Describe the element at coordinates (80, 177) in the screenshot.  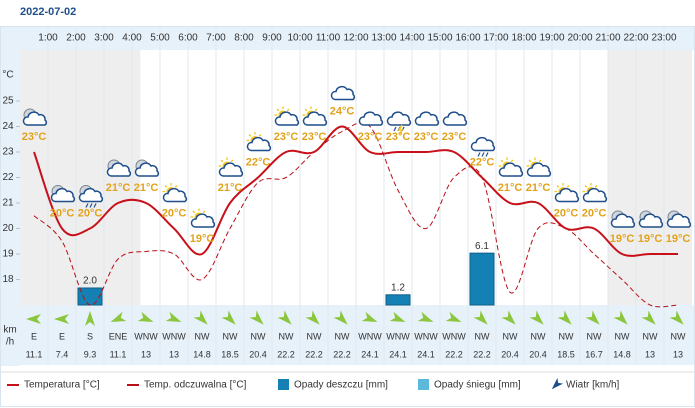
I see `night-shade` at that location.